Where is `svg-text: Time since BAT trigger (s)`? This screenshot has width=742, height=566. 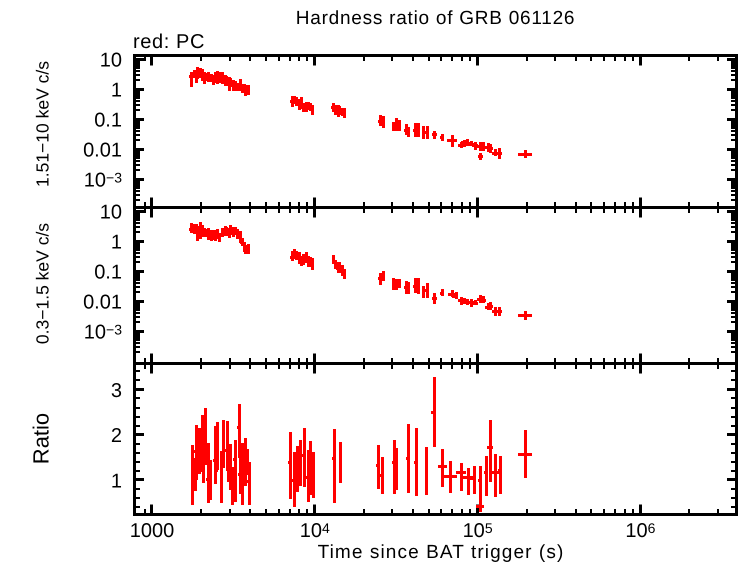 svg-text: Time since BAT trigger (s) is located at coordinates (441, 552).